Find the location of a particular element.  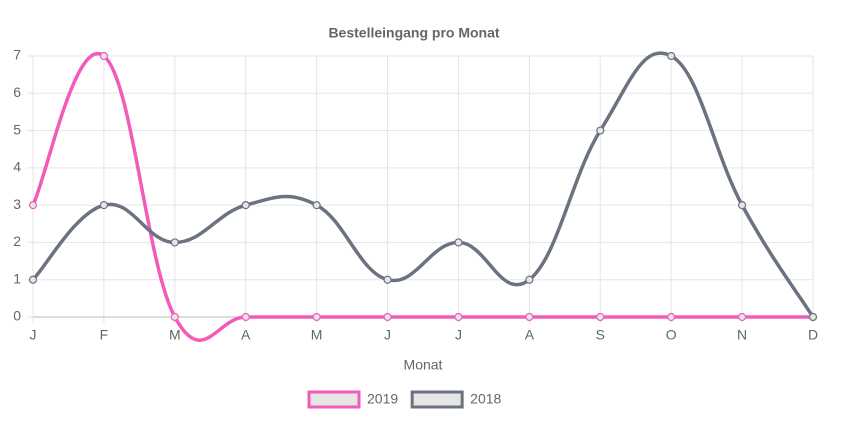

y-tick-label: 0 is located at coordinates (17, 316).